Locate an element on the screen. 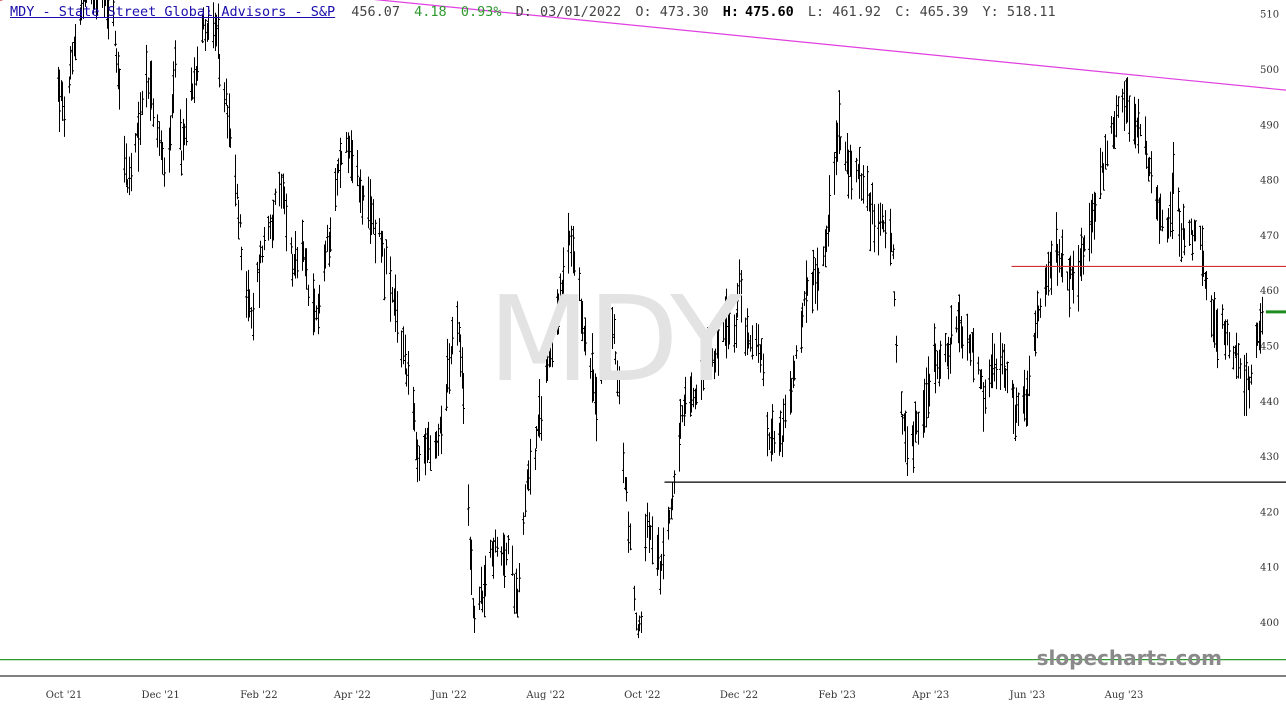  symbol-title-link: MDY - State Street Global Advisors - S&P is located at coordinates (173, 12).